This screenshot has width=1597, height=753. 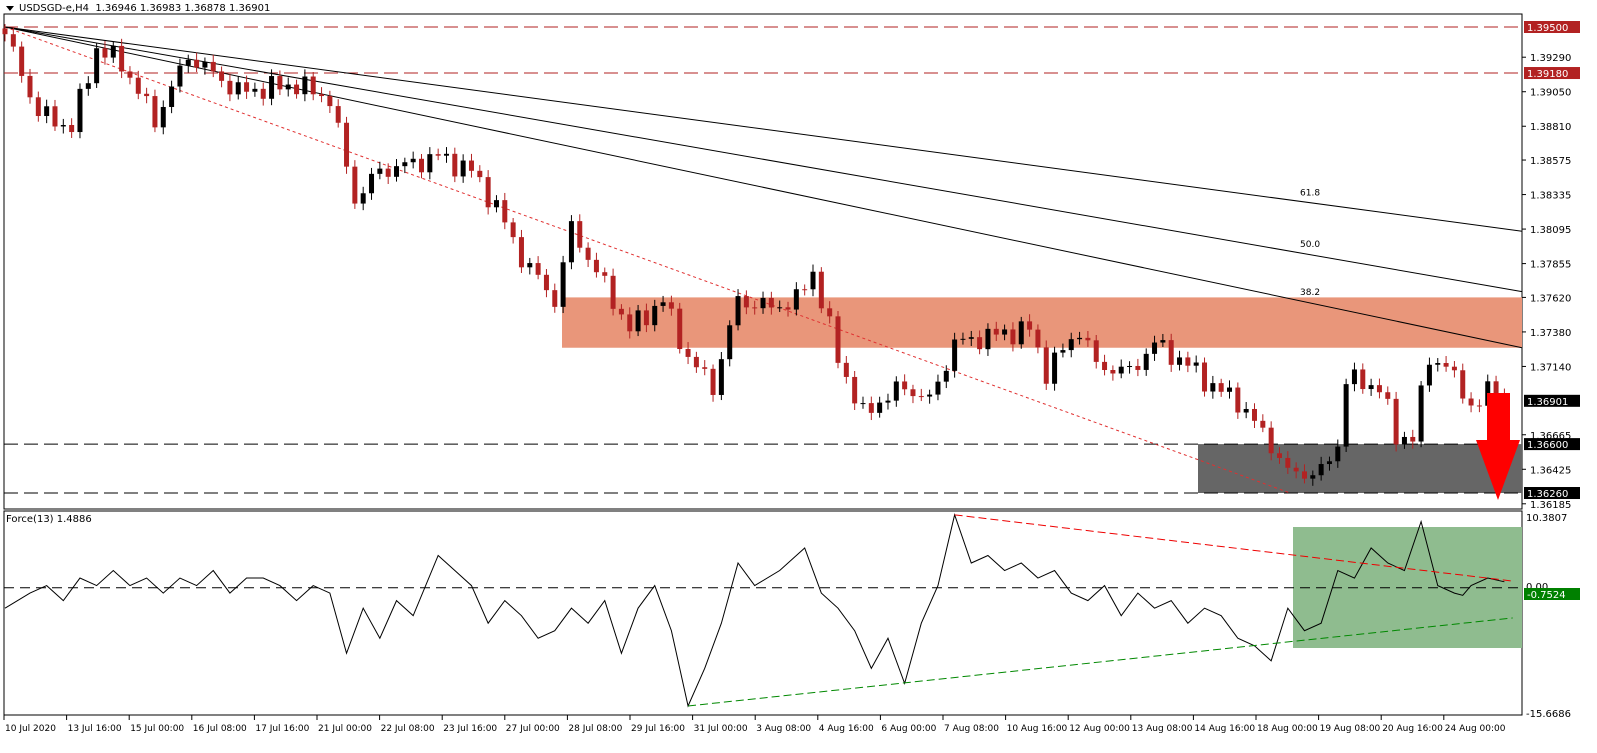 I want to click on fib-fan-label: 50.0, so click(x=1310, y=245).